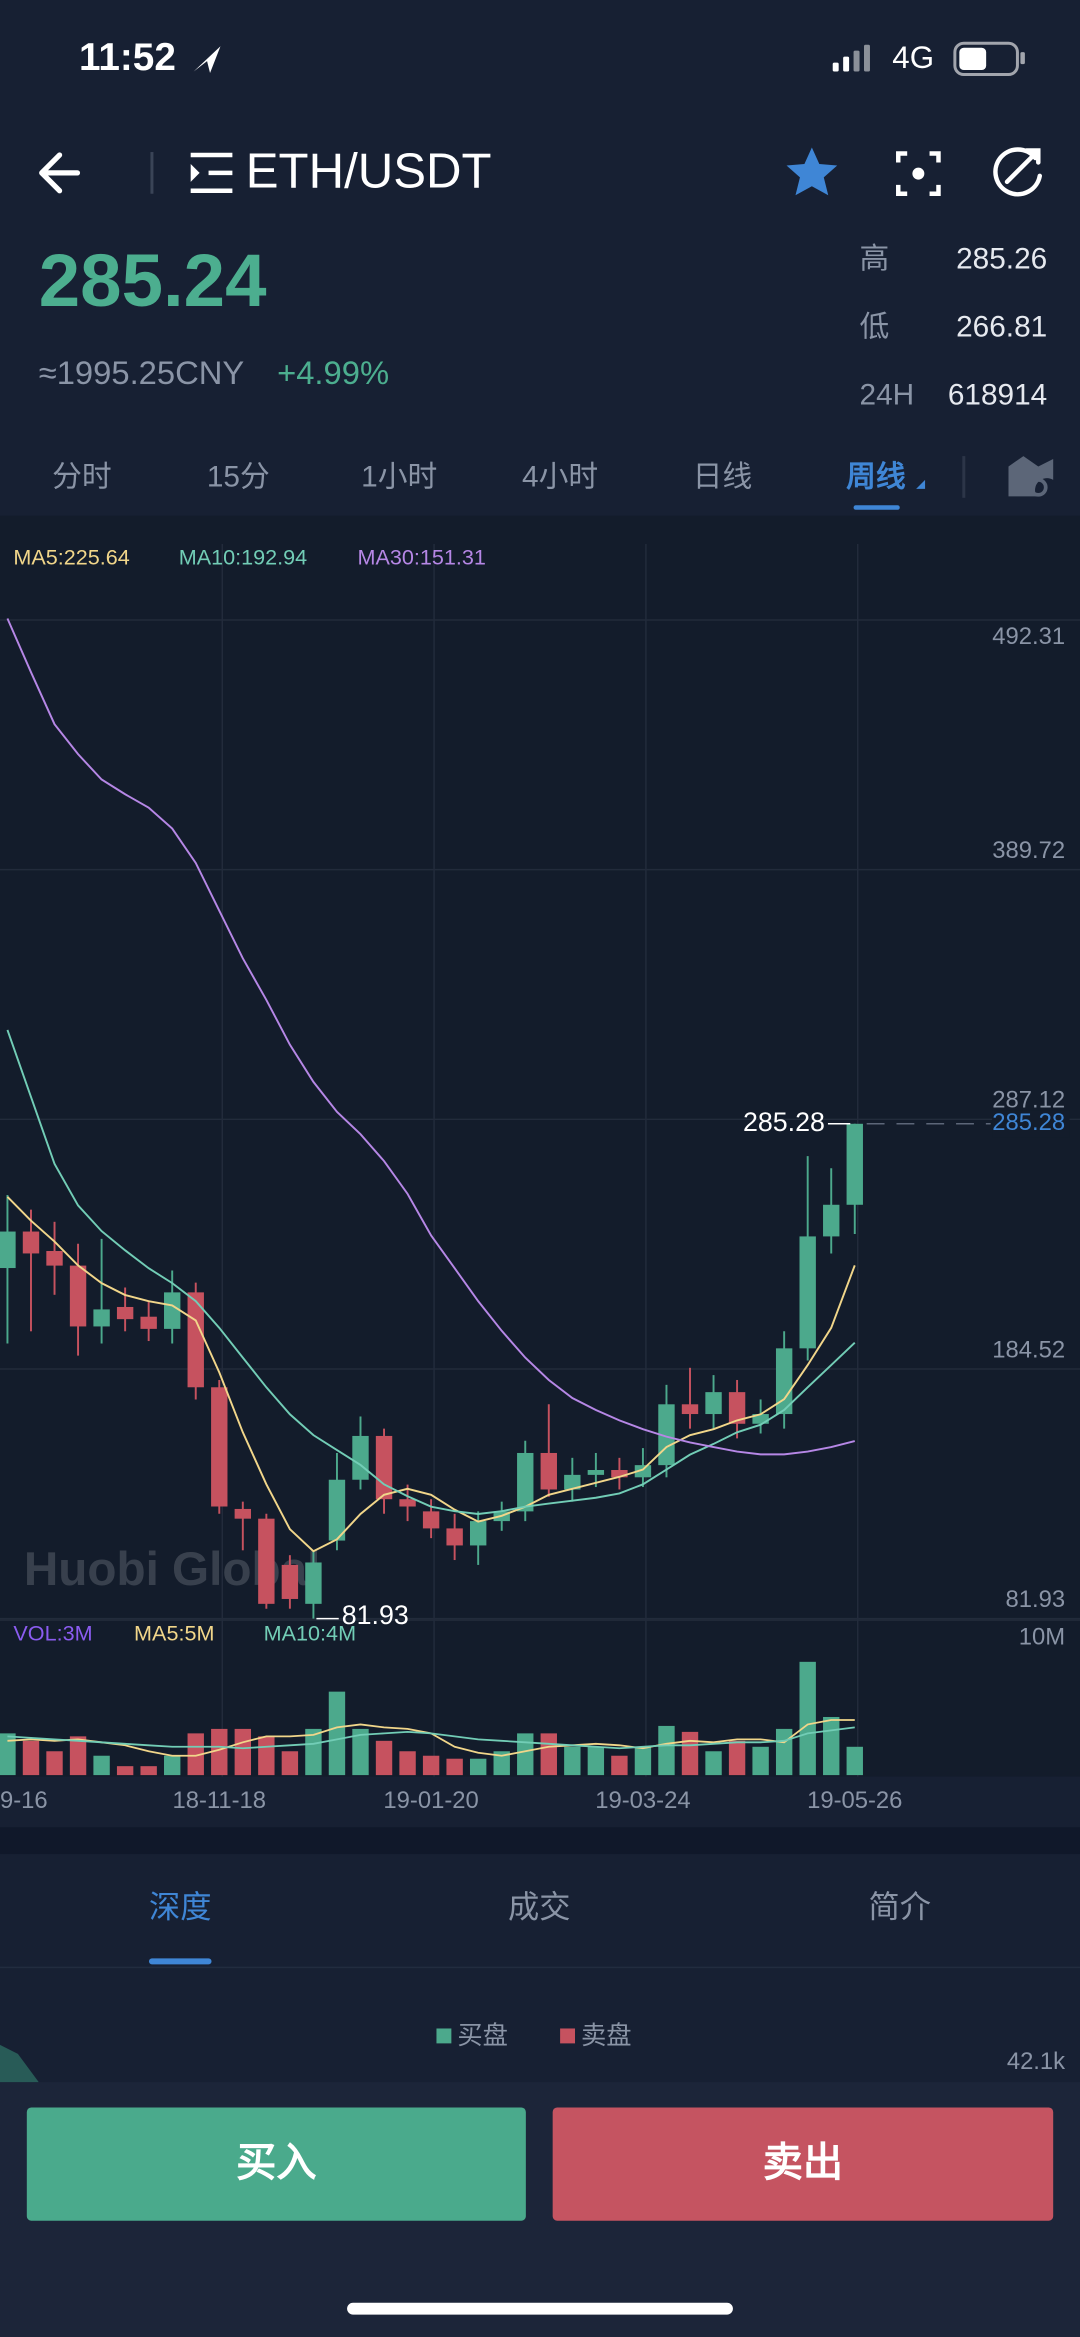 This screenshot has height=2337, width=1080. Describe the element at coordinates (1028, 1122) in the screenshot. I see `last-price-label: 285.28` at that location.